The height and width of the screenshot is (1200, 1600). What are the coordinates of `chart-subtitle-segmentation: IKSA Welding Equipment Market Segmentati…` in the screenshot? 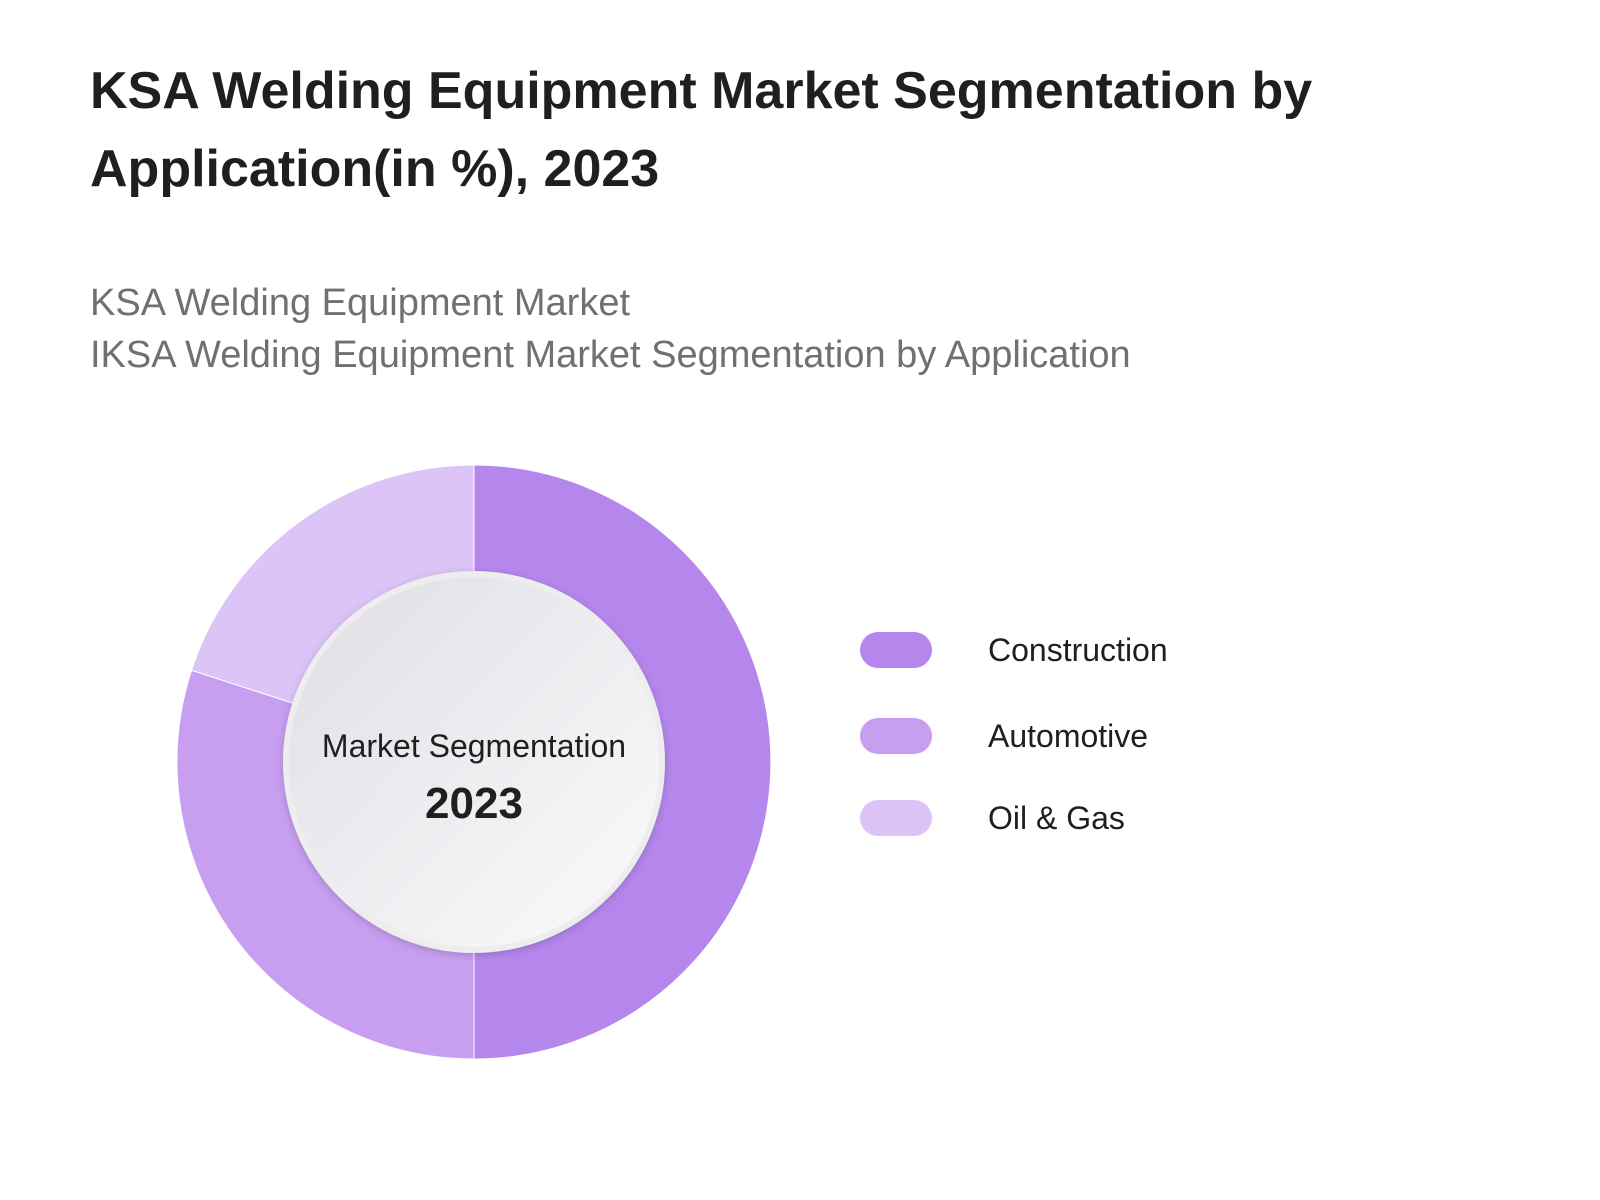 It's located at (610, 355).